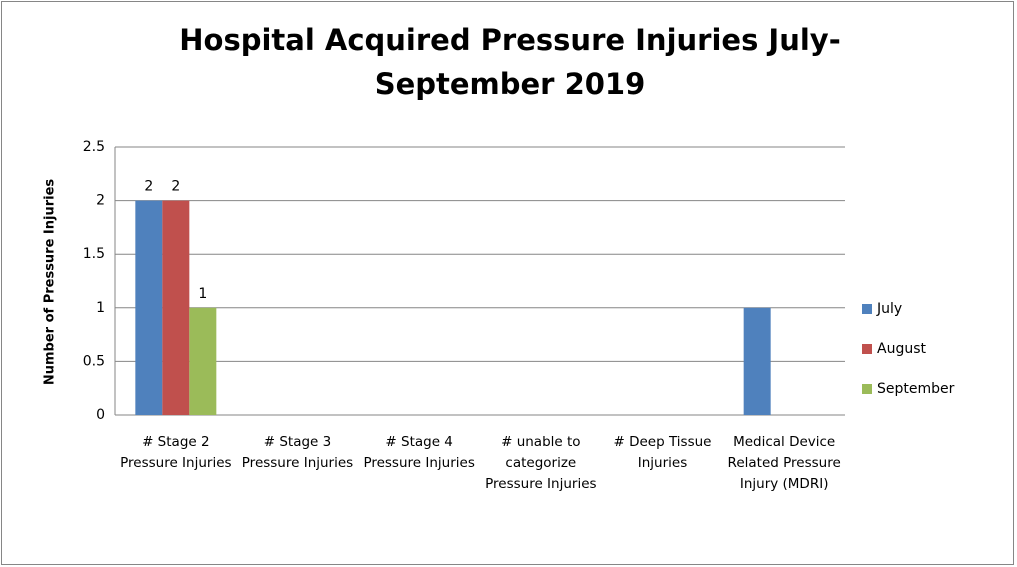 The height and width of the screenshot is (567, 1017). What do you see at coordinates (902, 349) in the screenshot?
I see `legend-label: August` at bounding box center [902, 349].